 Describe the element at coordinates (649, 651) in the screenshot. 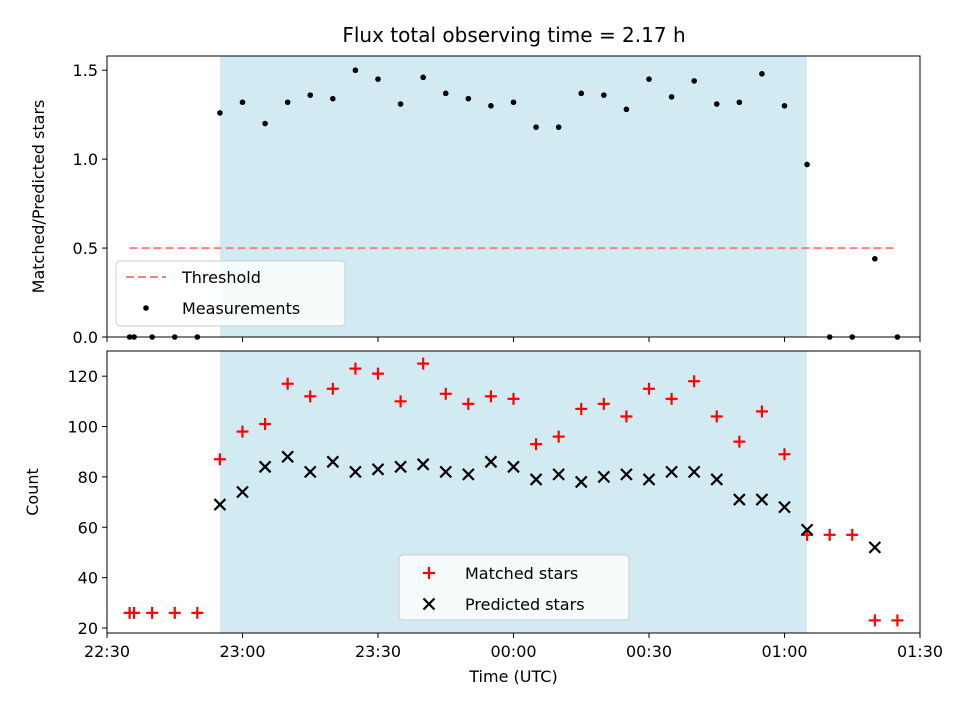

I see `x-tick-label: 00:30` at that location.